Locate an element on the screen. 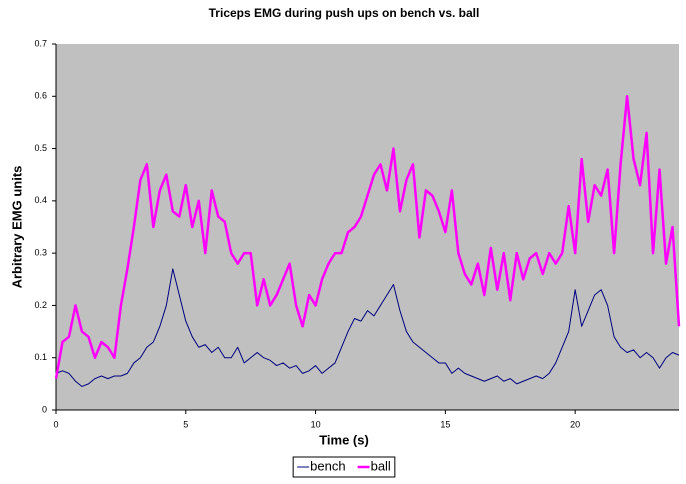 This screenshot has width=686, height=484. y-axis-title: Arbitrary EMG units is located at coordinates (16, 227).